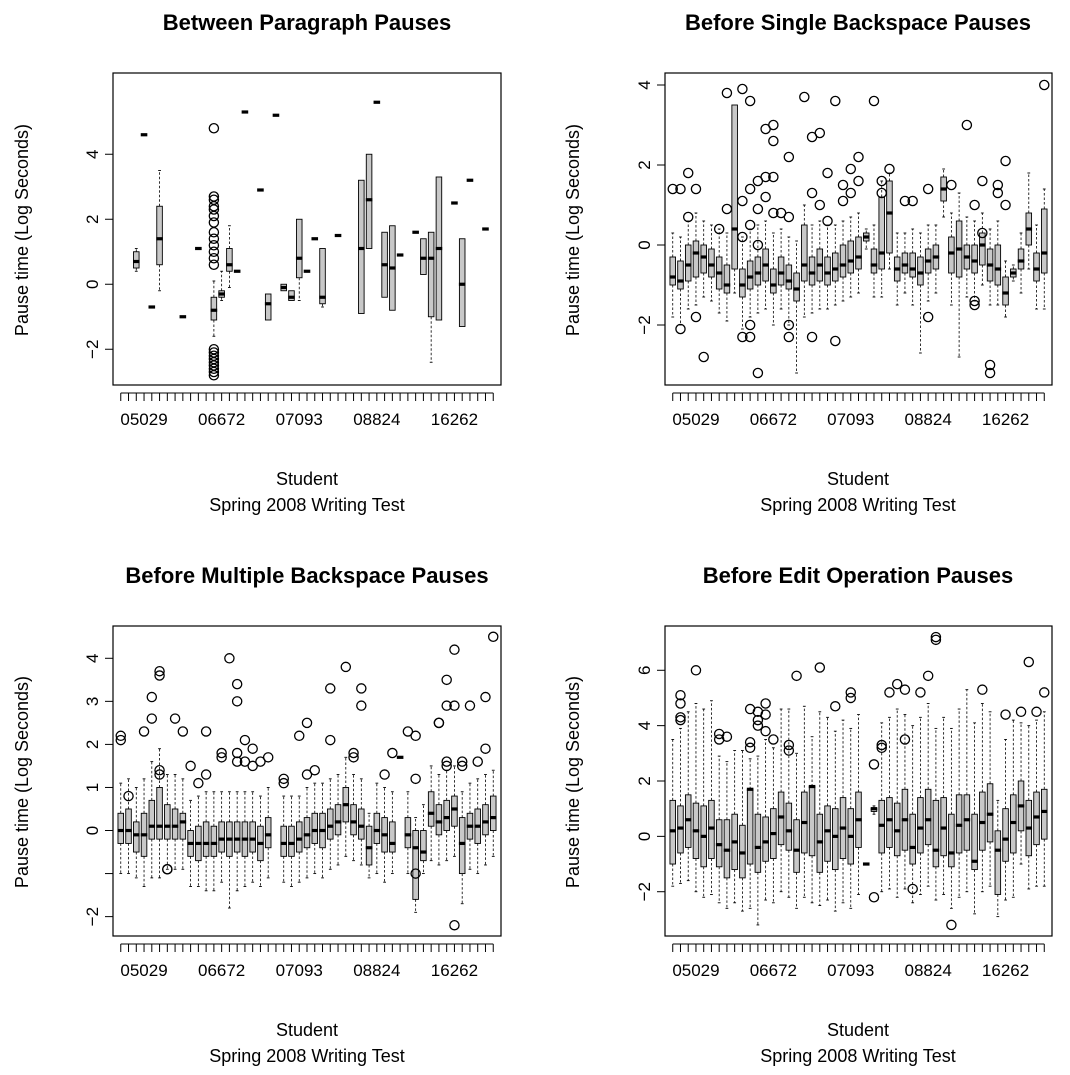  I want to click on y-tick-label: 6, so click(644, 670).